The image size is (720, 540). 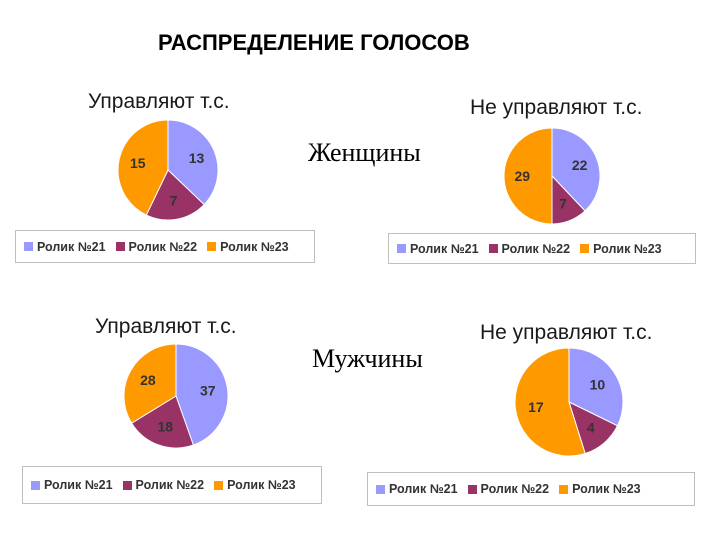 I want to click on legend-women-drive: Ролик №21 Ролик №22 Ролик №23, so click(x=165, y=246).